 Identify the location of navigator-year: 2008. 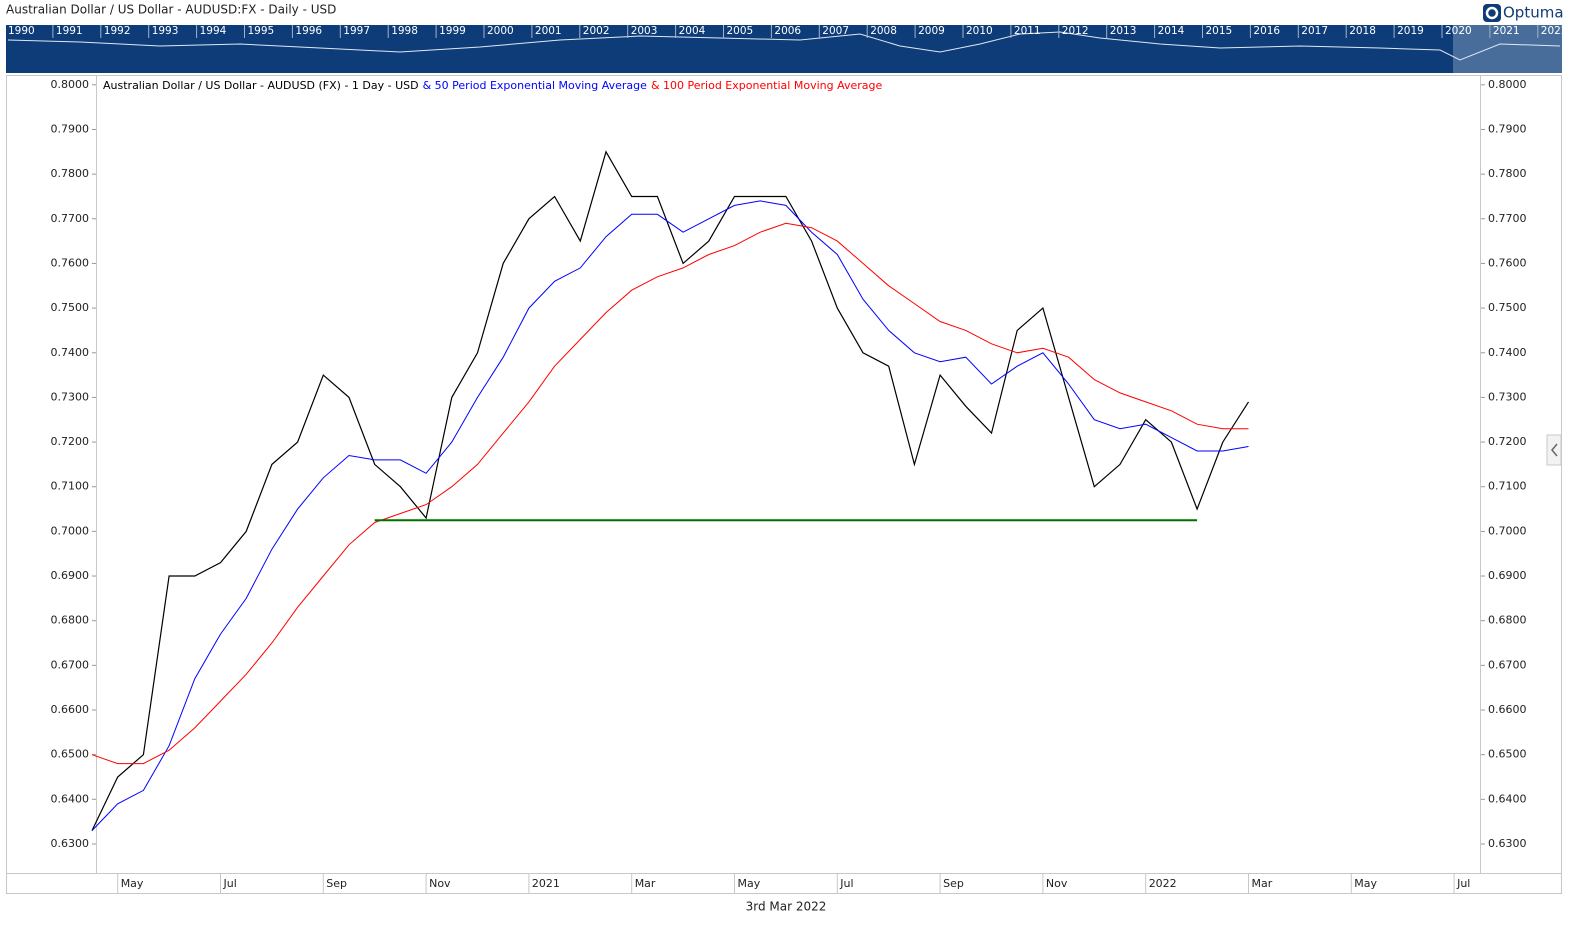
(883, 31).